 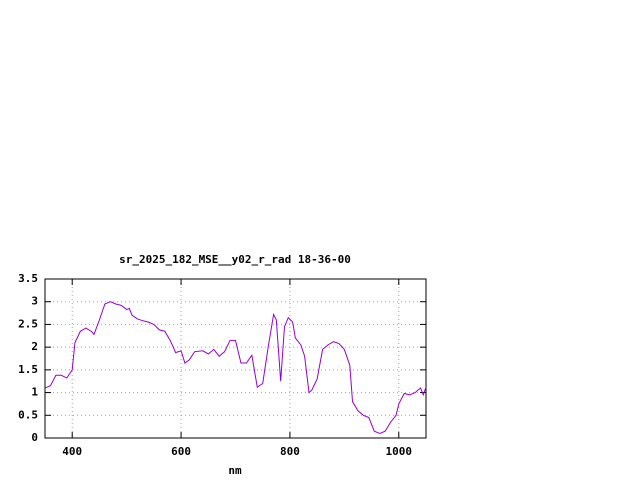 What do you see at coordinates (34, 301) in the screenshot?
I see `y-tick-label: 3` at bounding box center [34, 301].